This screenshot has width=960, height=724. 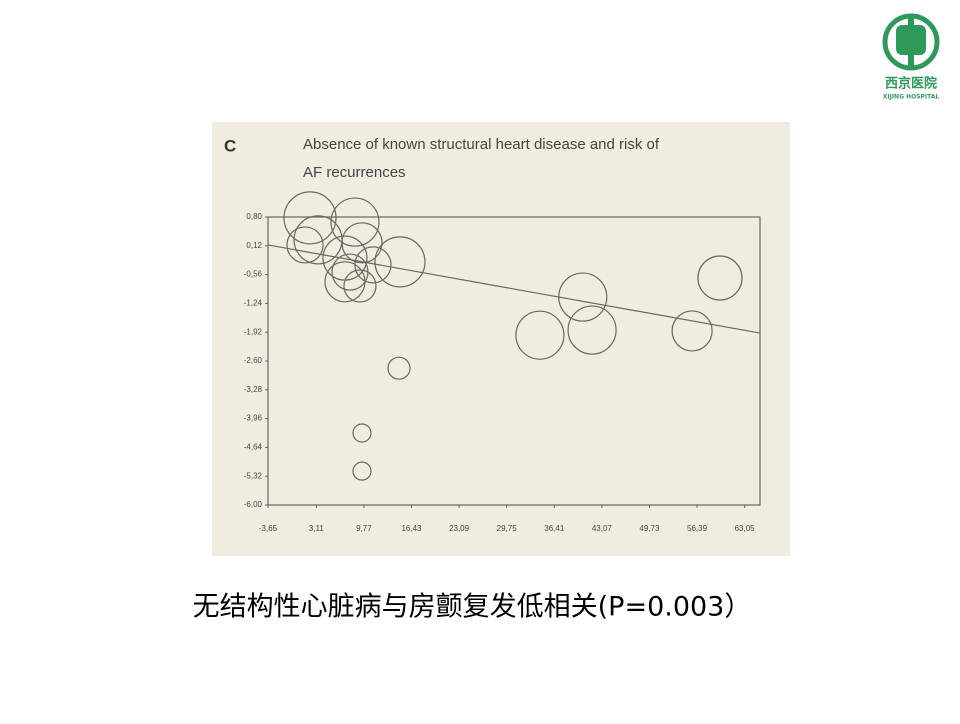 What do you see at coordinates (911, 97) in the screenshot?
I see `logo-subtitle: XIJING HOSPITAL` at bounding box center [911, 97].